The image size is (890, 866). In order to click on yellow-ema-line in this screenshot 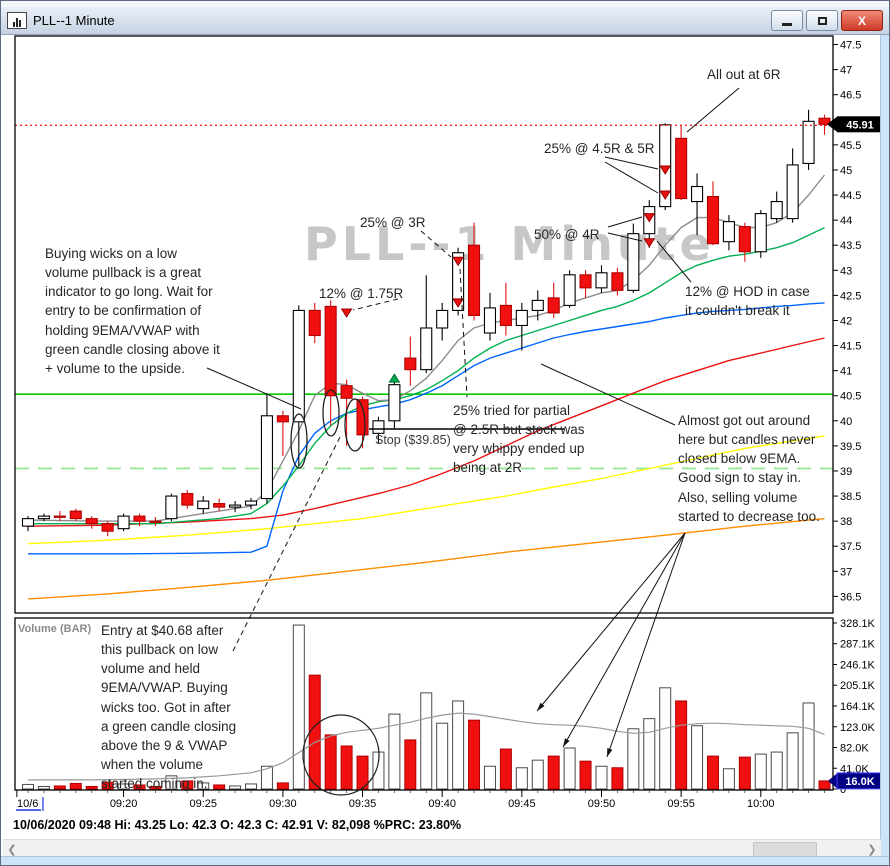, I will do `click(426, 490)`.